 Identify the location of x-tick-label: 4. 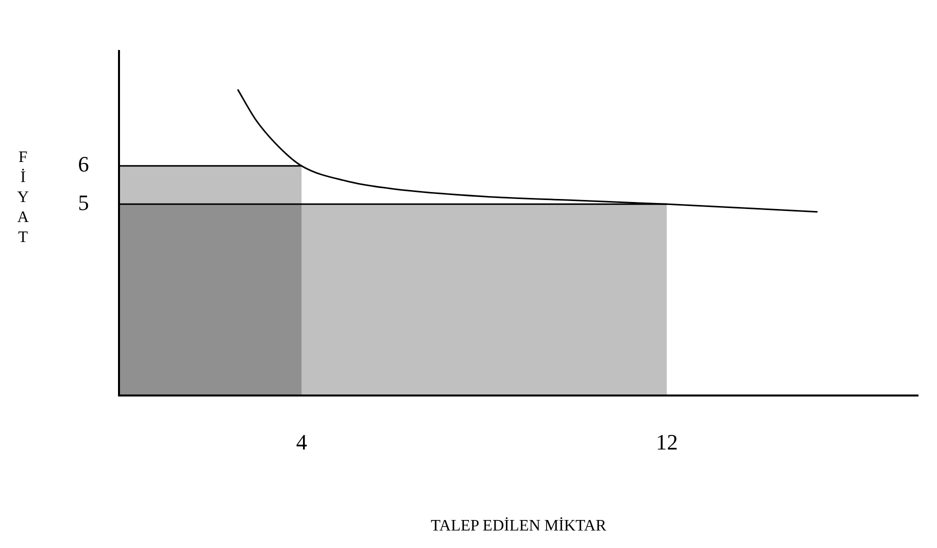
(302, 441).